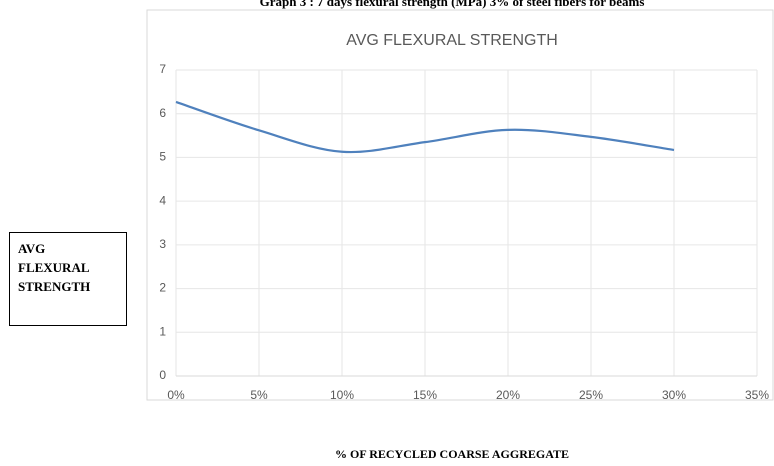 Image resolution: width=774 pixels, height=466 pixels. Describe the element at coordinates (452, 454) in the screenshot. I see `x-axis-label: % OF RECYCLED COARSE AGGREGATE` at that location.